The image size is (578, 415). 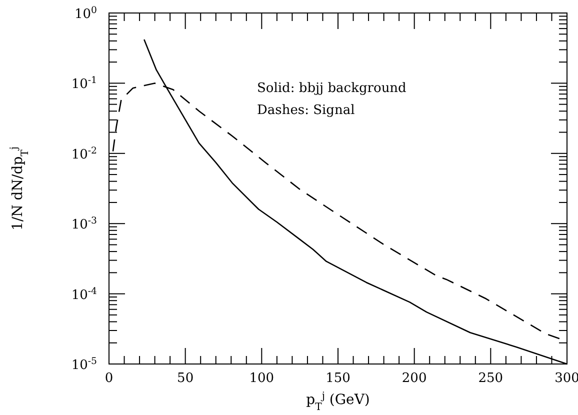 What do you see at coordinates (86, 13) in the screenshot?
I see `y-tick-label: 10$^{0}$` at bounding box center [86, 13].